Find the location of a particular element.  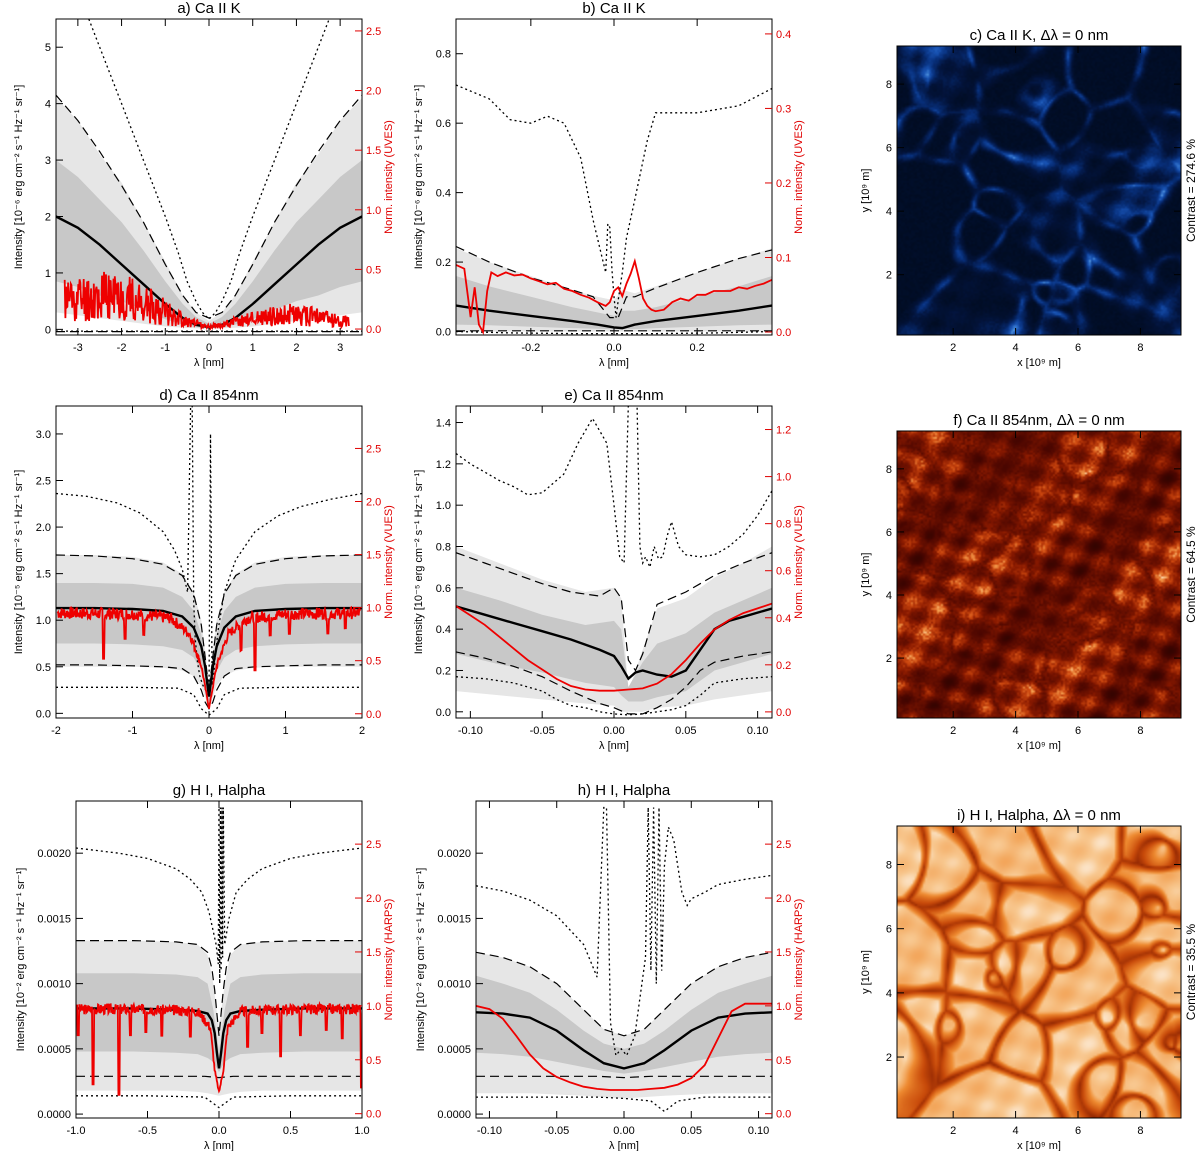

y-tick-label: 5 is located at coordinates (48, 48).